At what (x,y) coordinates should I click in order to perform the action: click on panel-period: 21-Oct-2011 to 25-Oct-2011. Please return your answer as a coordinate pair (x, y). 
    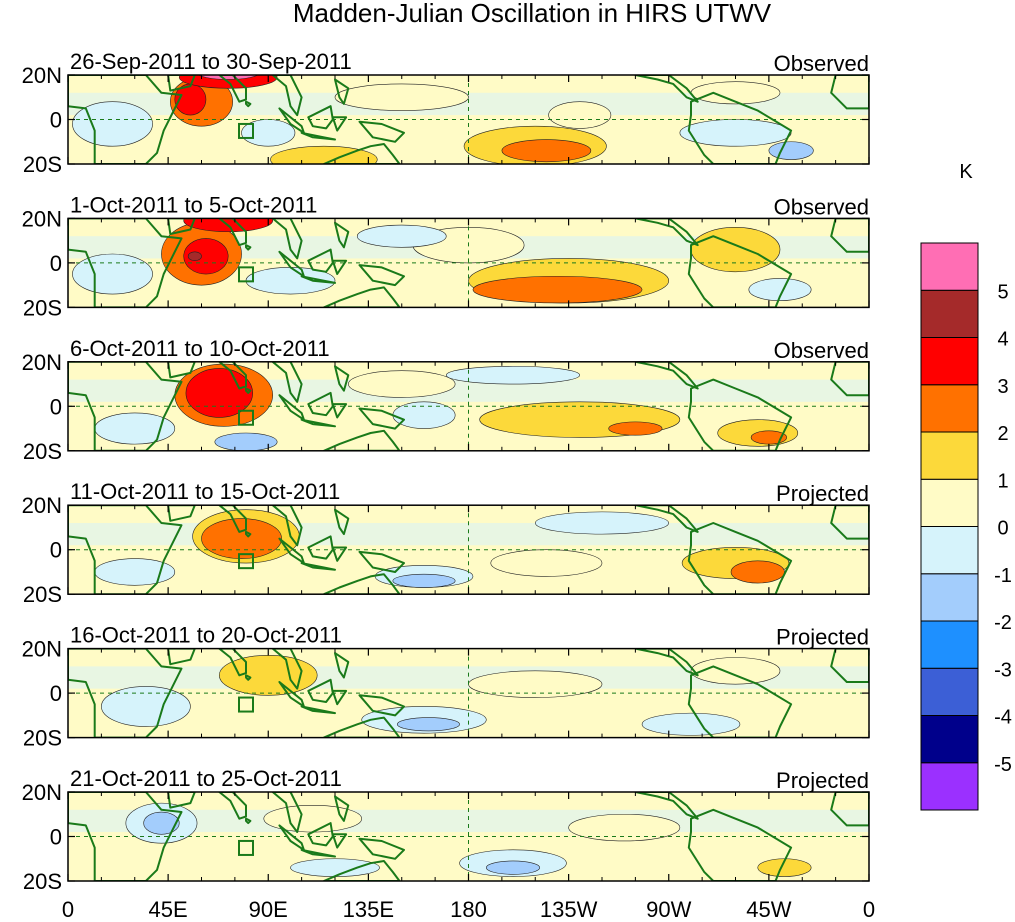
    Looking at the image, I should click on (206, 778).